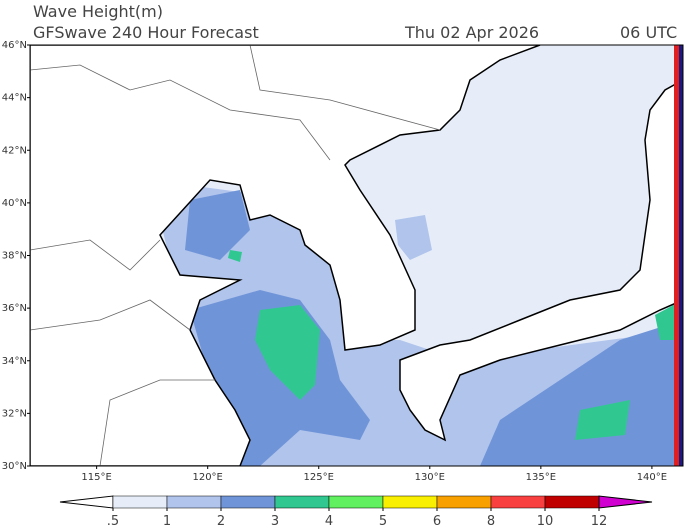 The width and height of the screenshot is (700, 529). I want to click on lon-label: 125°E, so click(319, 477).